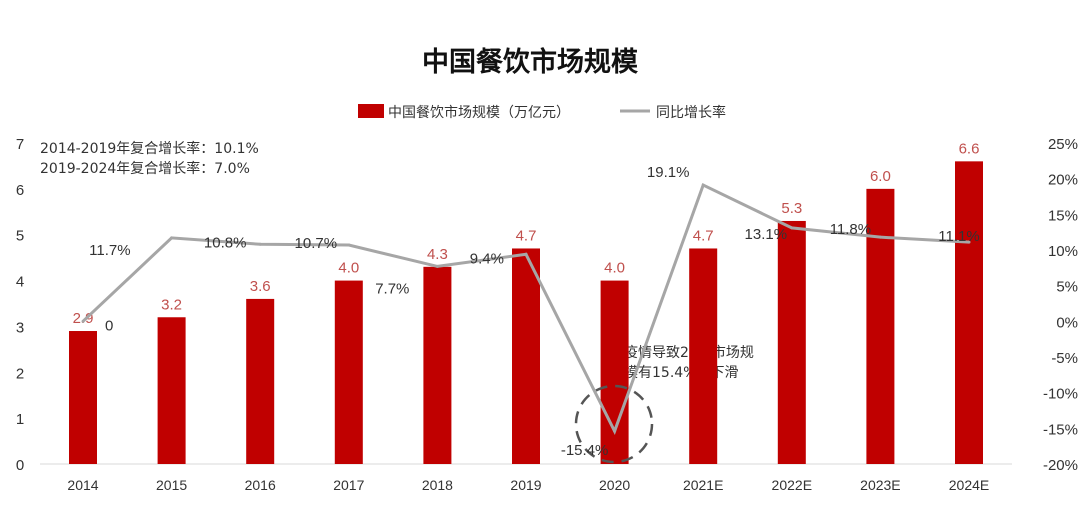 The width and height of the screenshot is (1080, 508). I want to click on growth-data-label: 11.8%, so click(850, 229).